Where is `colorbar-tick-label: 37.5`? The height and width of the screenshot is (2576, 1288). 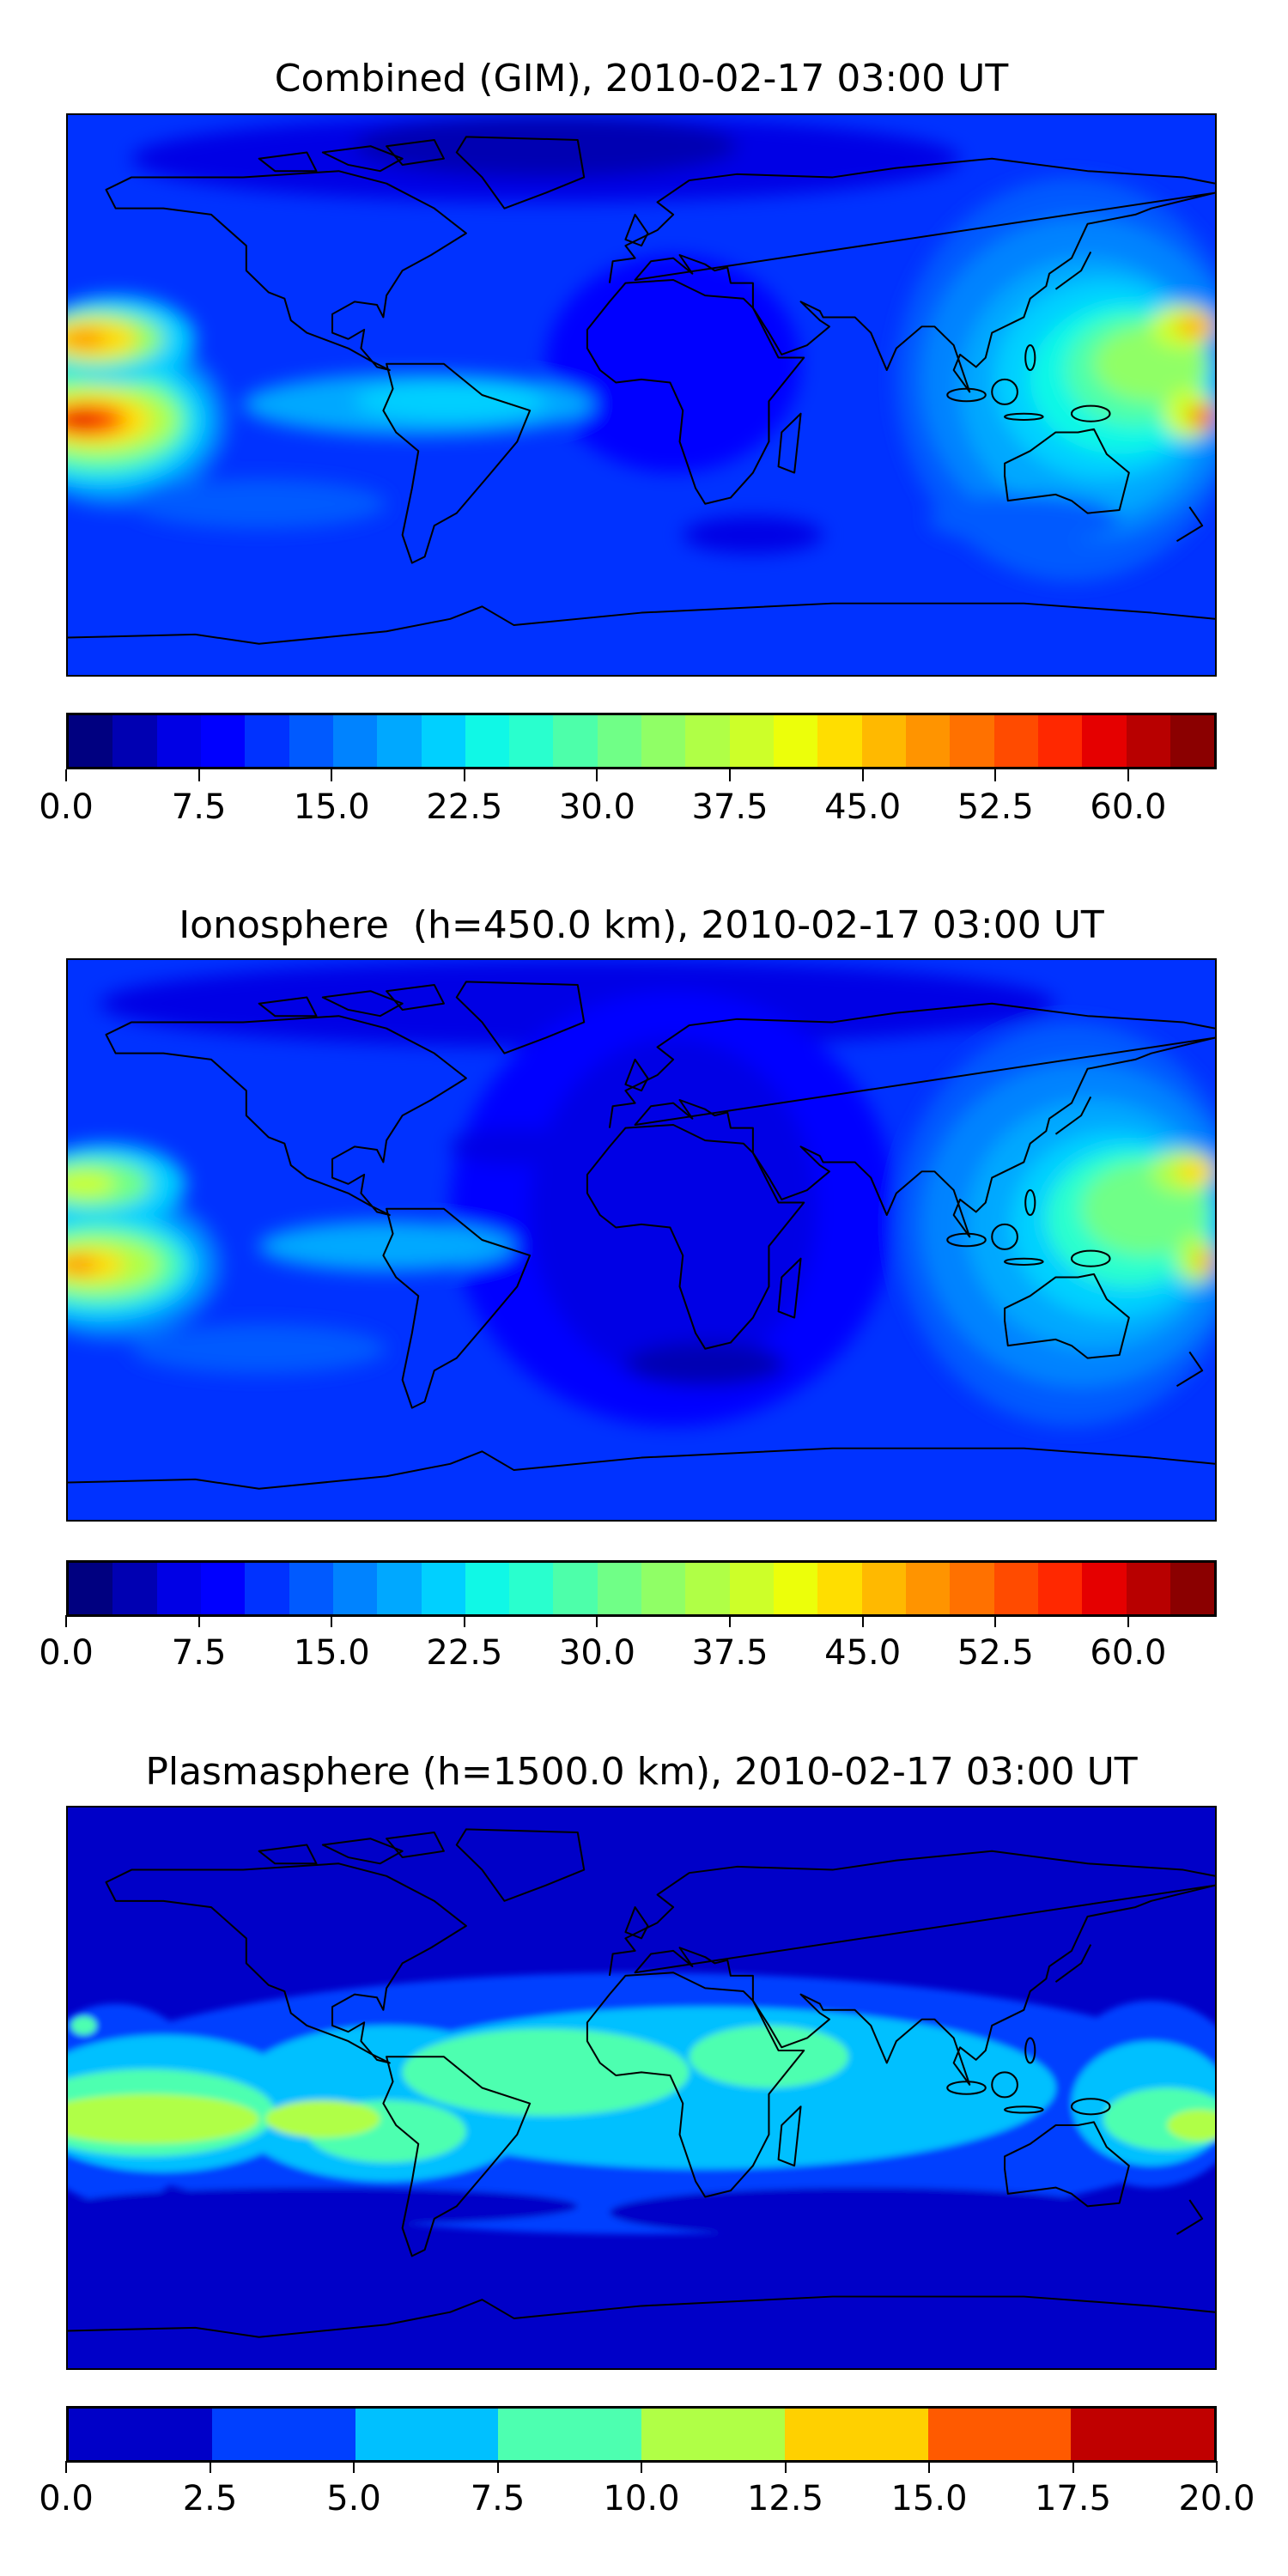
colorbar-tick-label: 37.5 is located at coordinates (730, 807).